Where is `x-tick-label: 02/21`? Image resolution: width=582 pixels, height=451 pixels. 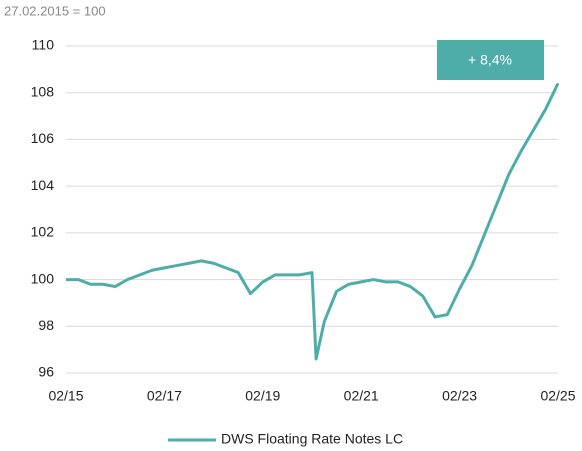
x-tick-label: 02/21 is located at coordinates (361, 396).